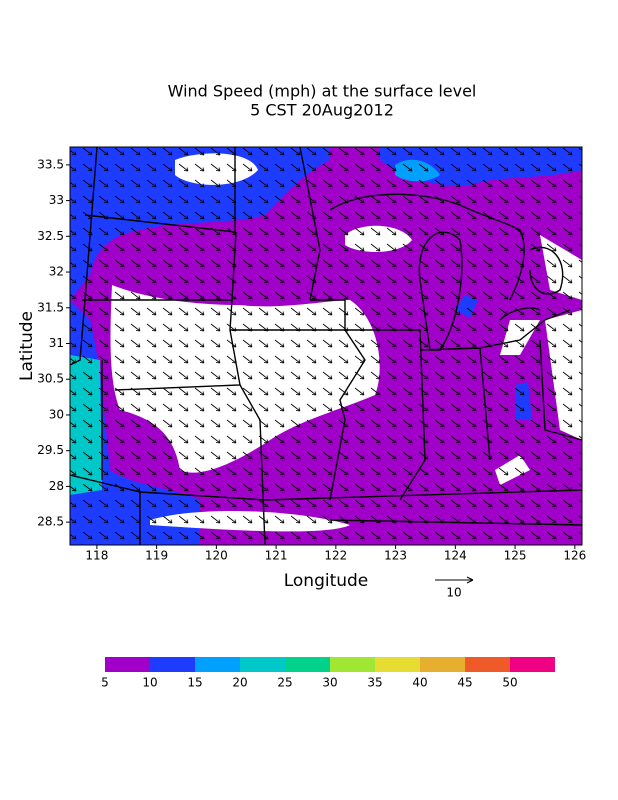  What do you see at coordinates (50, 522) in the screenshot?
I see `y-tick-label: 28.5` at bounding box center [50, 522].